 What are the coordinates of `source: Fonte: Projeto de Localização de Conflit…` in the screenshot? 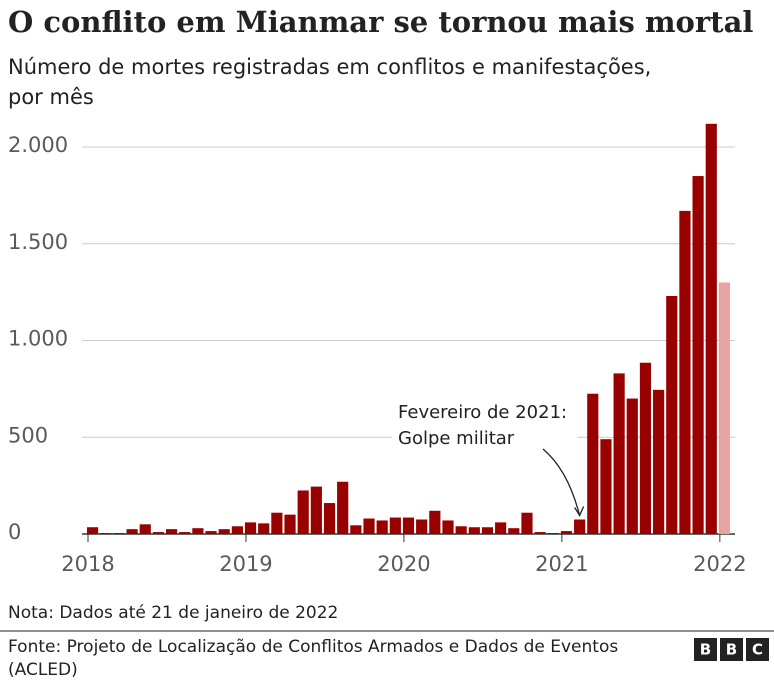 It's located at (313, 647).